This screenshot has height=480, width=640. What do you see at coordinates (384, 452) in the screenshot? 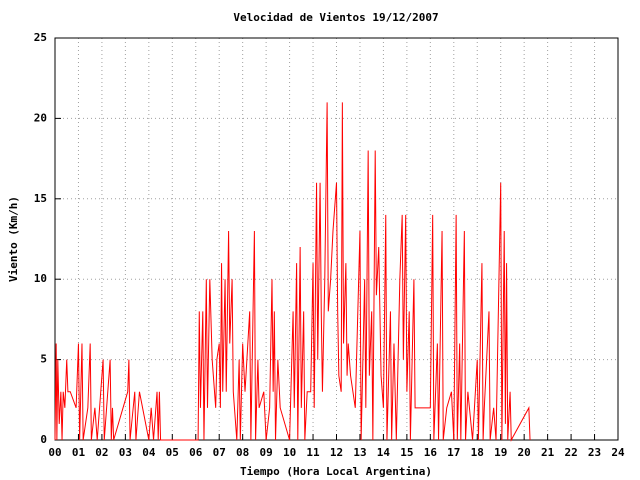
I see `x-tick-label: 14` at bounding box center [384, 452].